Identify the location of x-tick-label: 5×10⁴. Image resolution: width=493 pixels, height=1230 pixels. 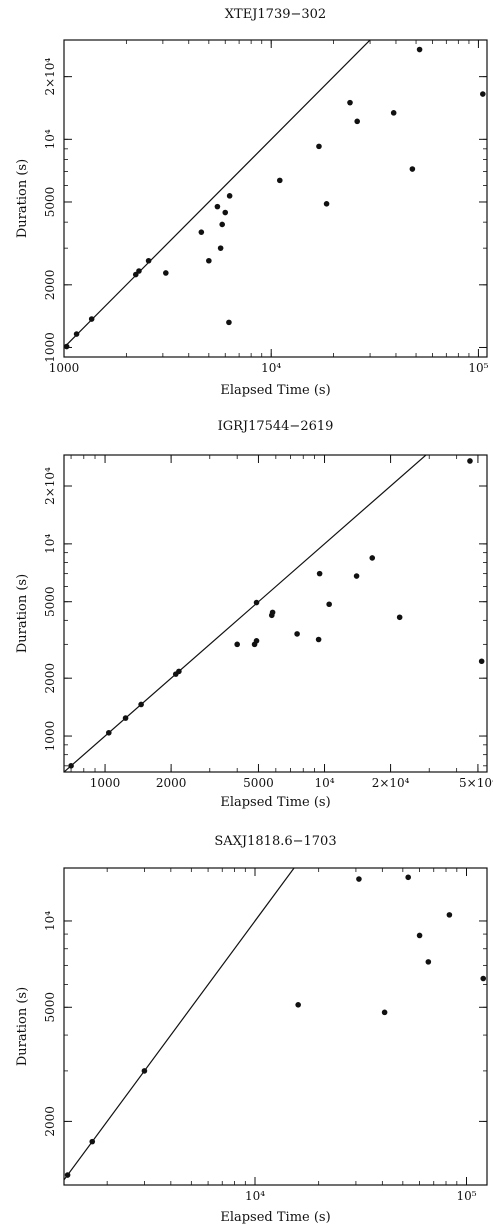
(476, 783).